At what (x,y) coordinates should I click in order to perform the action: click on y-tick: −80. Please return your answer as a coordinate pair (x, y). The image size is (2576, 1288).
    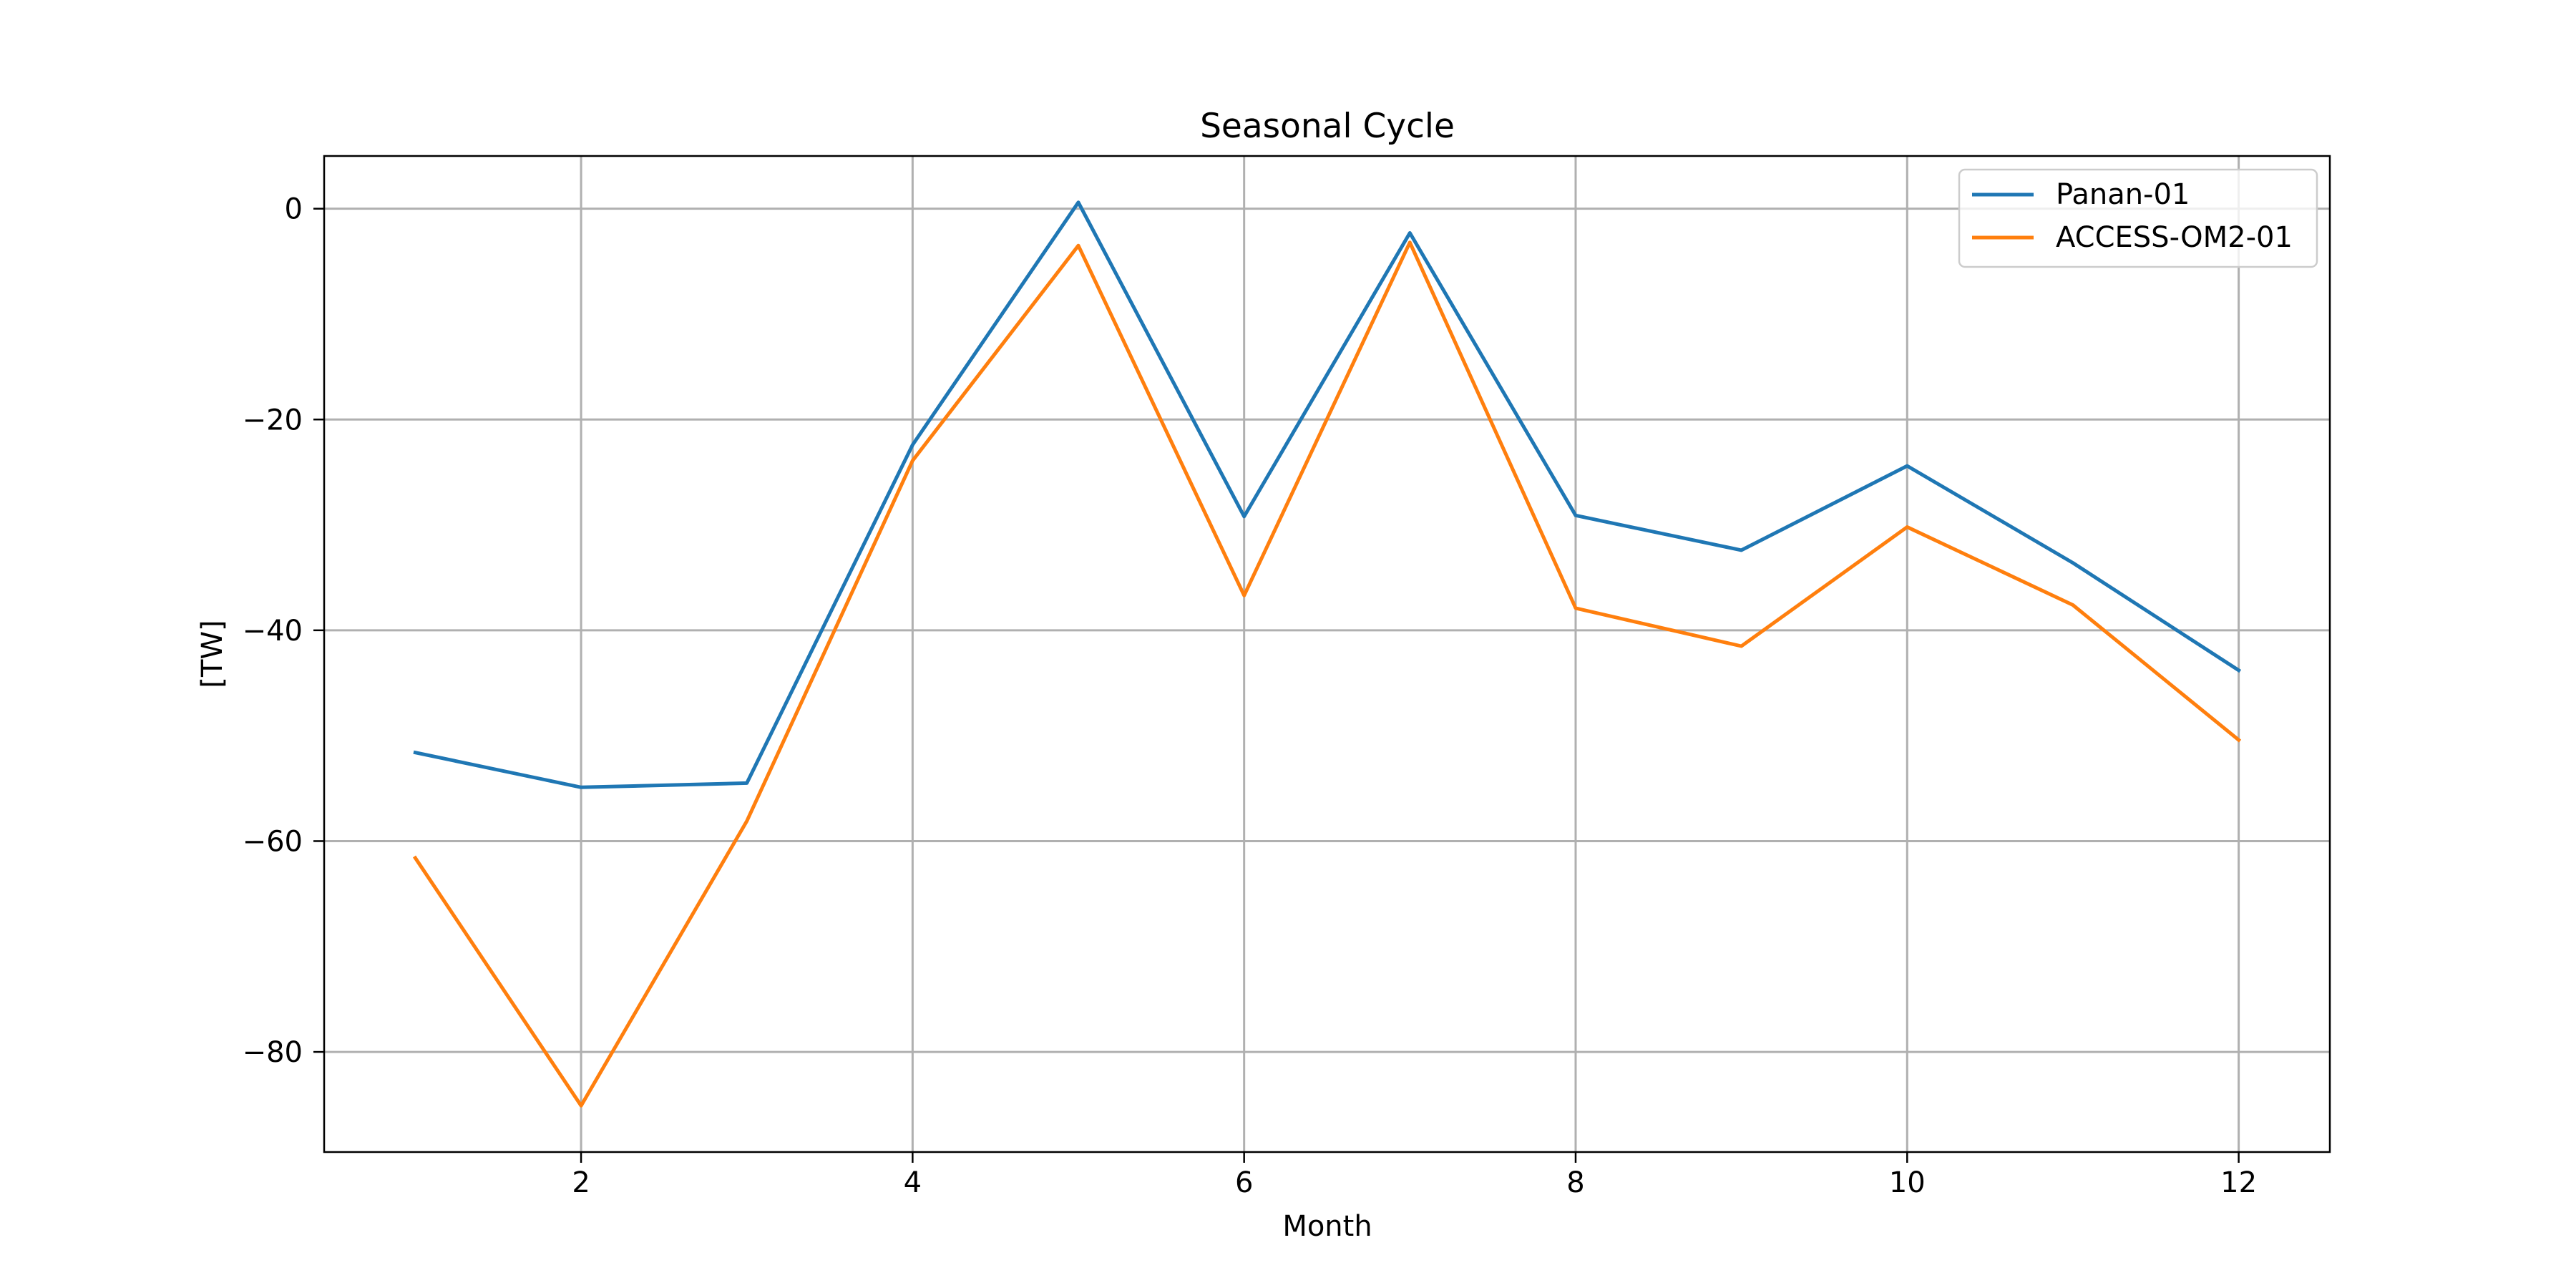
    Looking at the image, I should click on (283, 1052).